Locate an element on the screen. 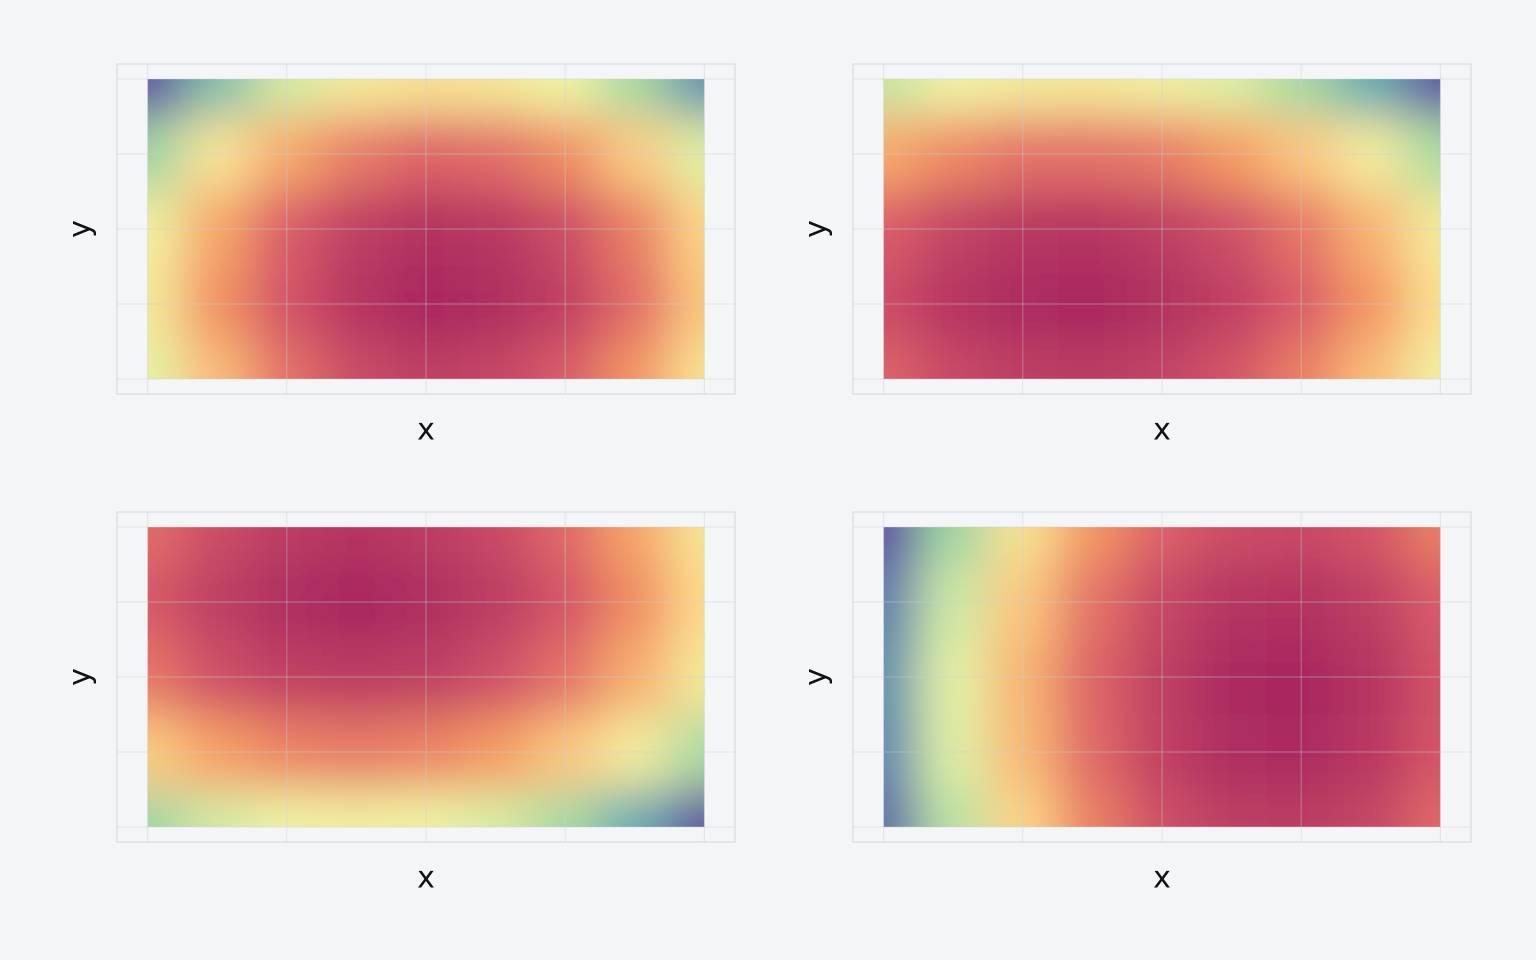 Image resolution: width=1536 pixels, height=960 pixels. x-axis-label: x is located at coordinates (426, 878).